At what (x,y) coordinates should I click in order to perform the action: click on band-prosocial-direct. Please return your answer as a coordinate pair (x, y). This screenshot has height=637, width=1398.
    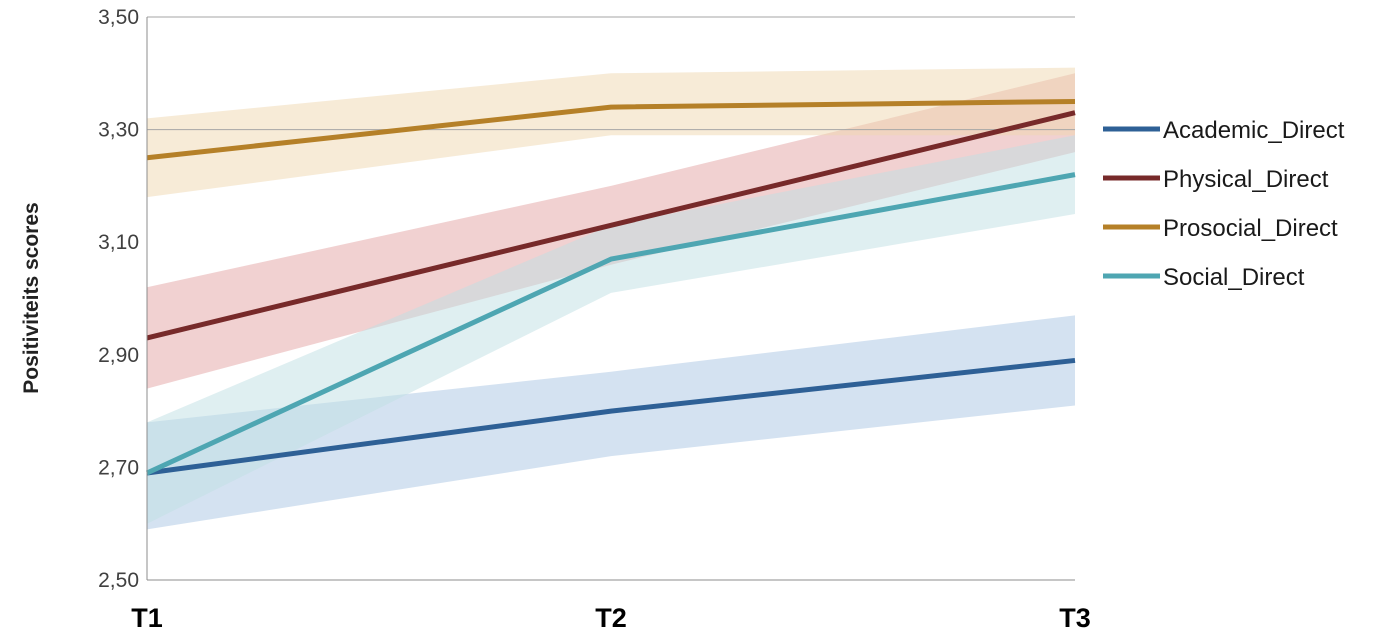
    Looking at the image, I should click on (611, 132).